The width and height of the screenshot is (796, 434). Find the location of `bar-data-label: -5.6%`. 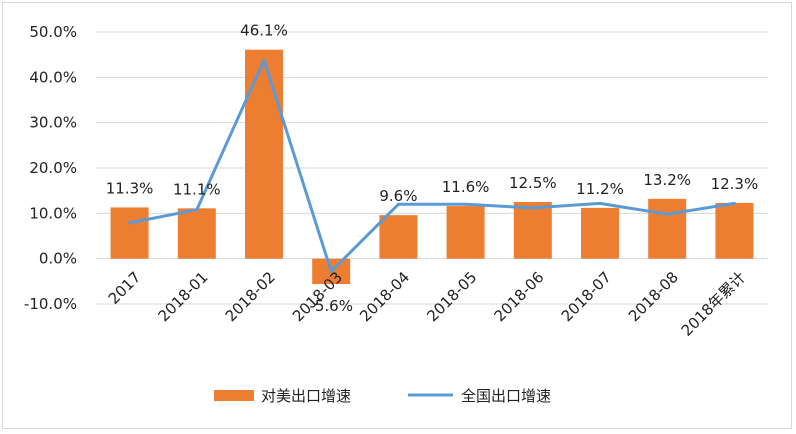

bar-data-label: -5.6% is located at coordinates (331, 306).